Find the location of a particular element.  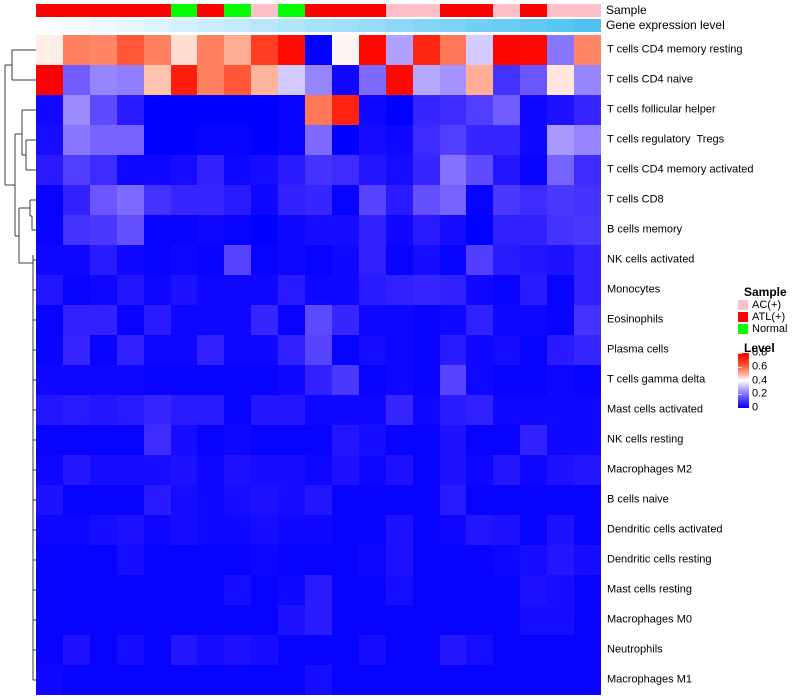

row-label: T cells CD4 memory activated is located at coordinates (680, 169).